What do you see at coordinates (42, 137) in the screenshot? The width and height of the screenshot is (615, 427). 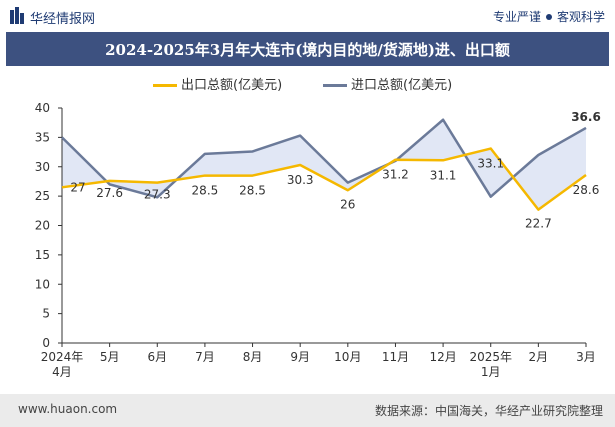 I see `y-tick-label: 35` at bounding box center [42, 137].